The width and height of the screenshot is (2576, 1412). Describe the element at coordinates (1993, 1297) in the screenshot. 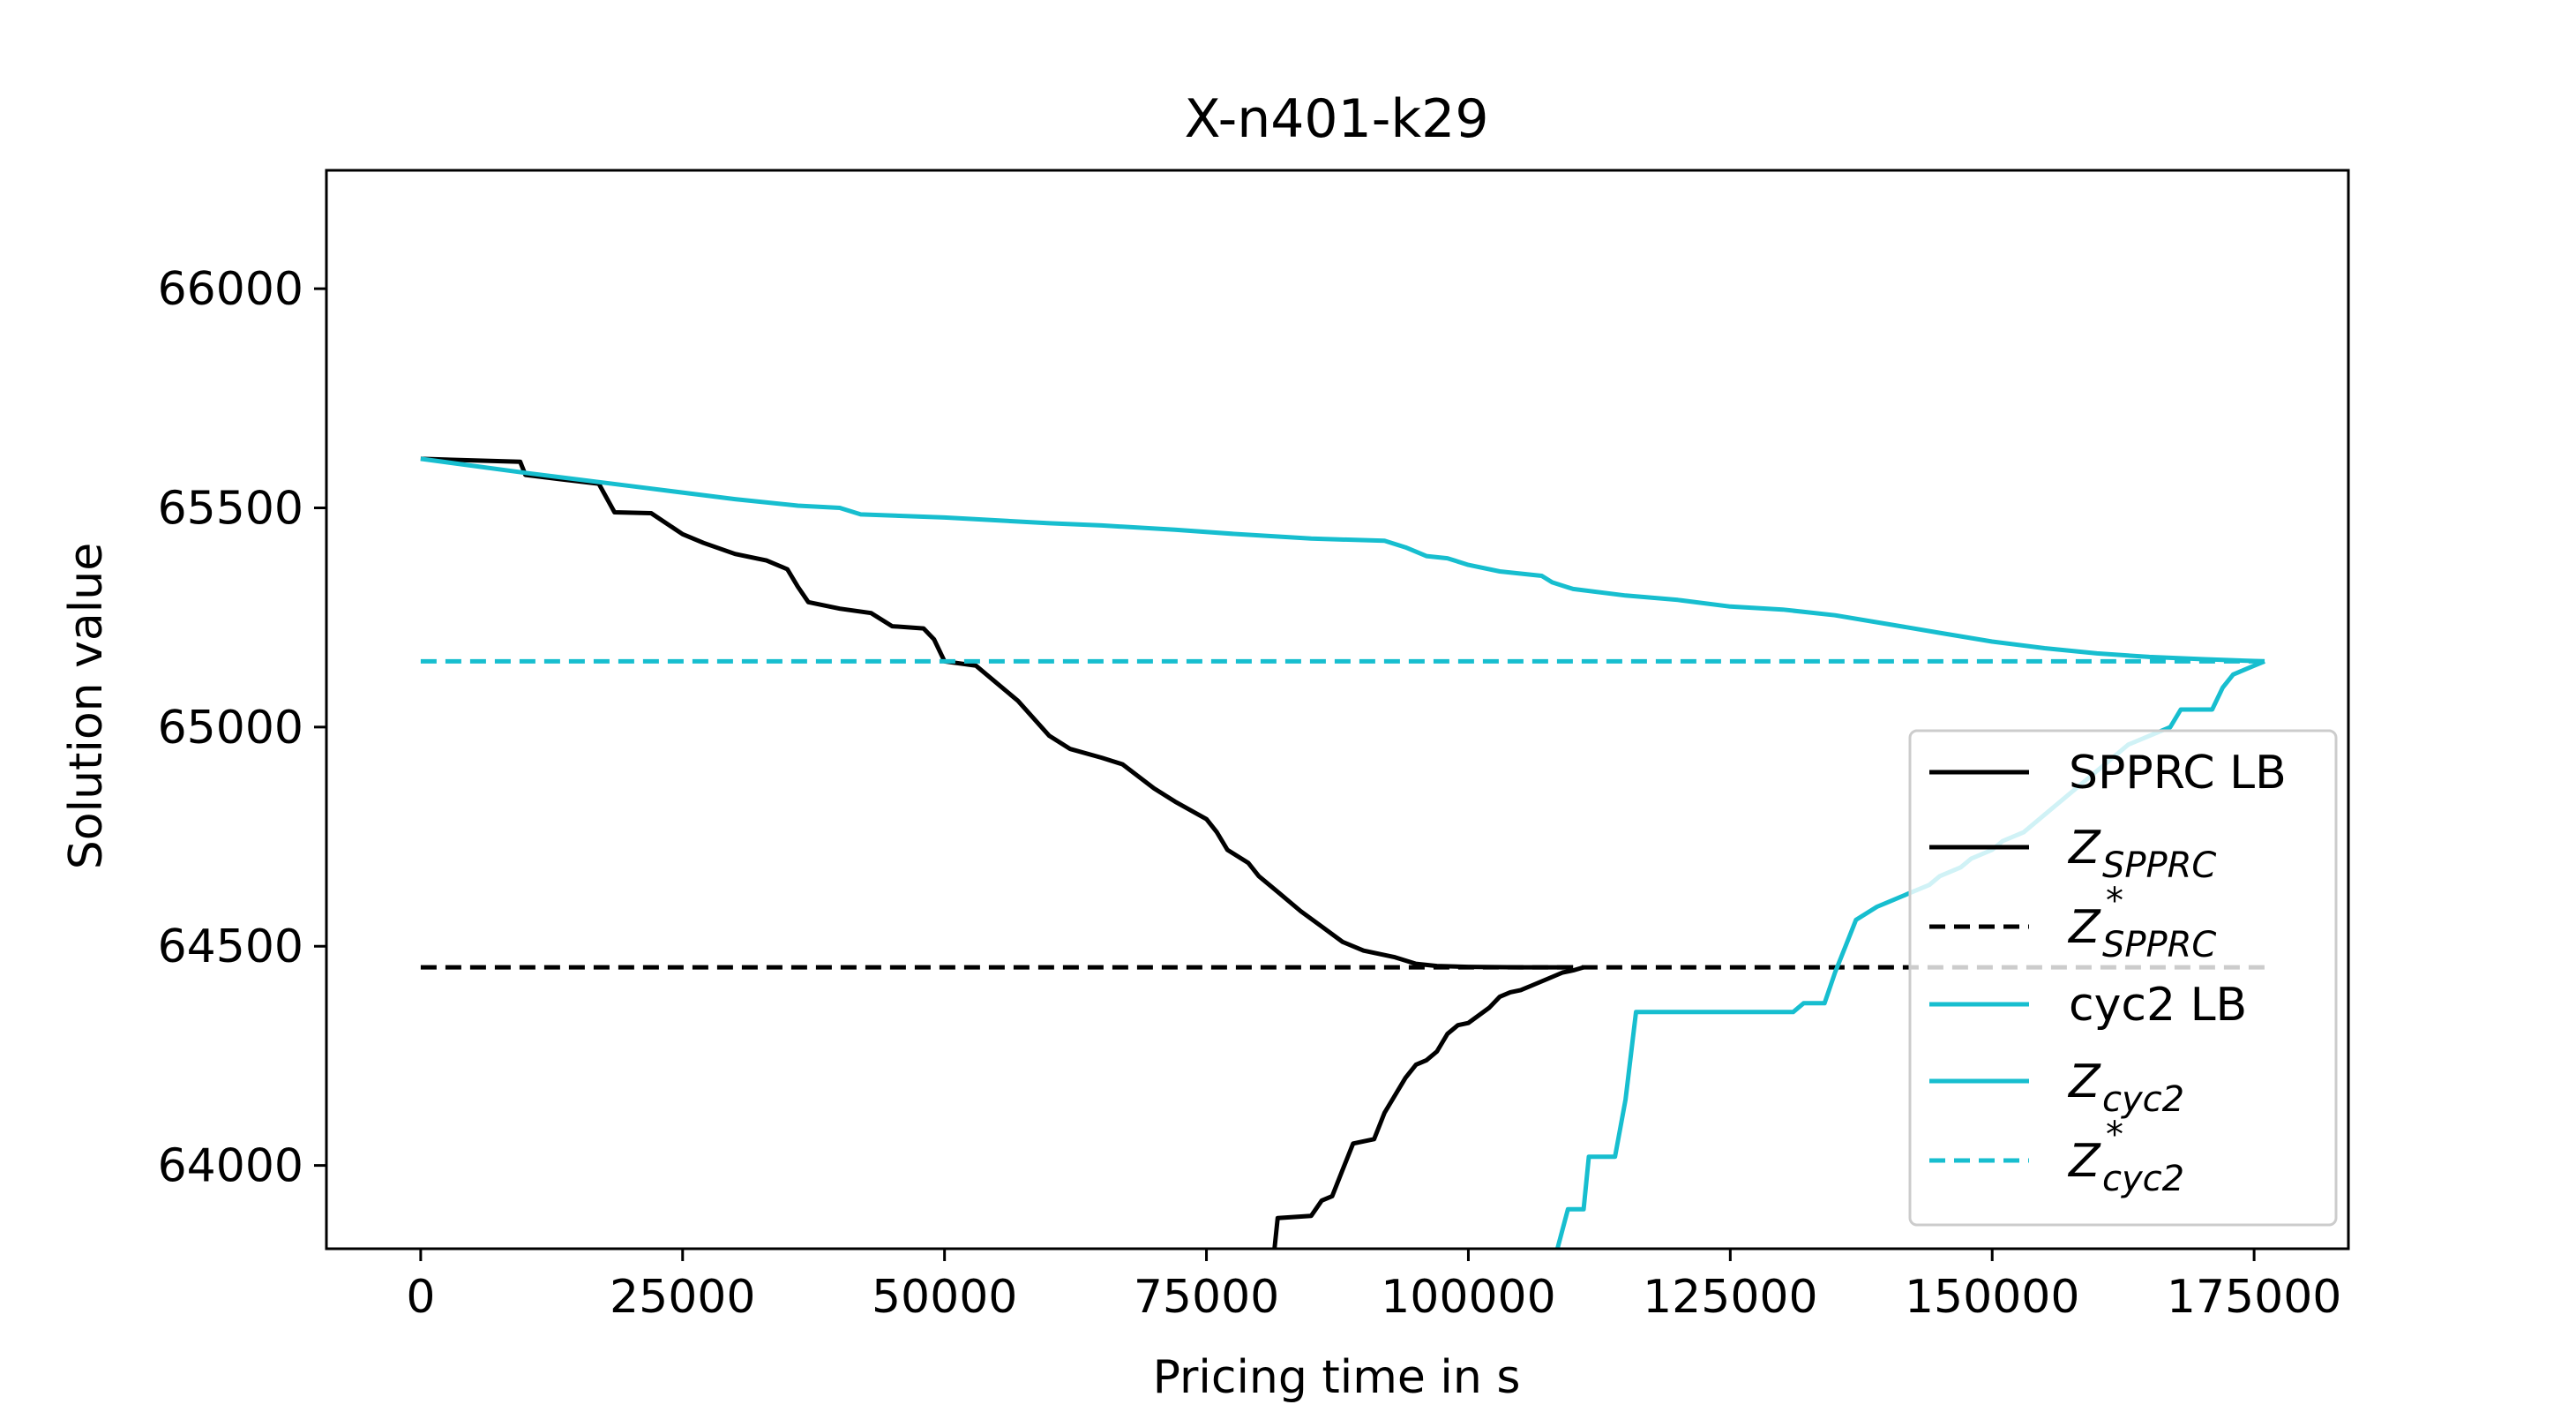

I see `x-tick-label: 150000` at that location.